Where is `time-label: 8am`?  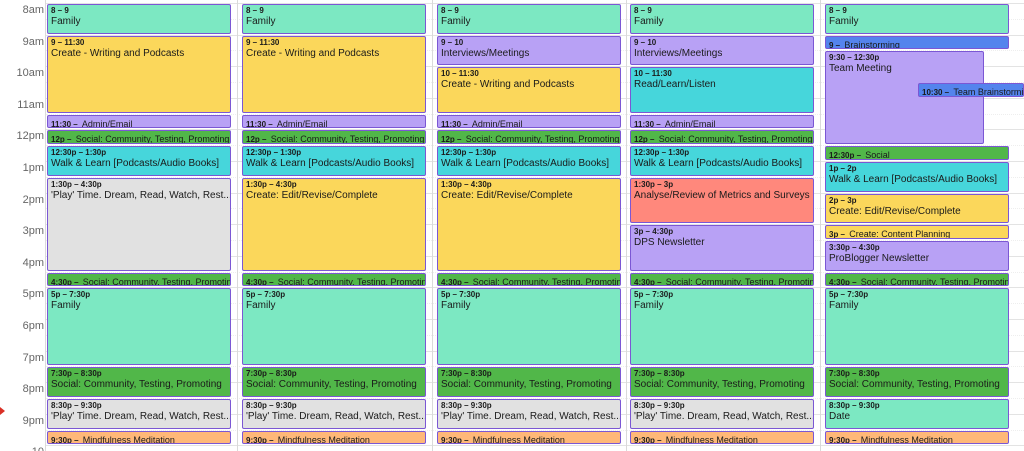 time-label: 8am is located at coordinates (33, 10).